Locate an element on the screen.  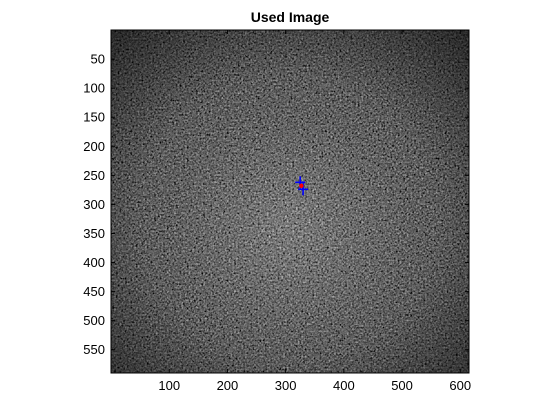
x-tick-label: 200 is located at coordinates (228, 385).